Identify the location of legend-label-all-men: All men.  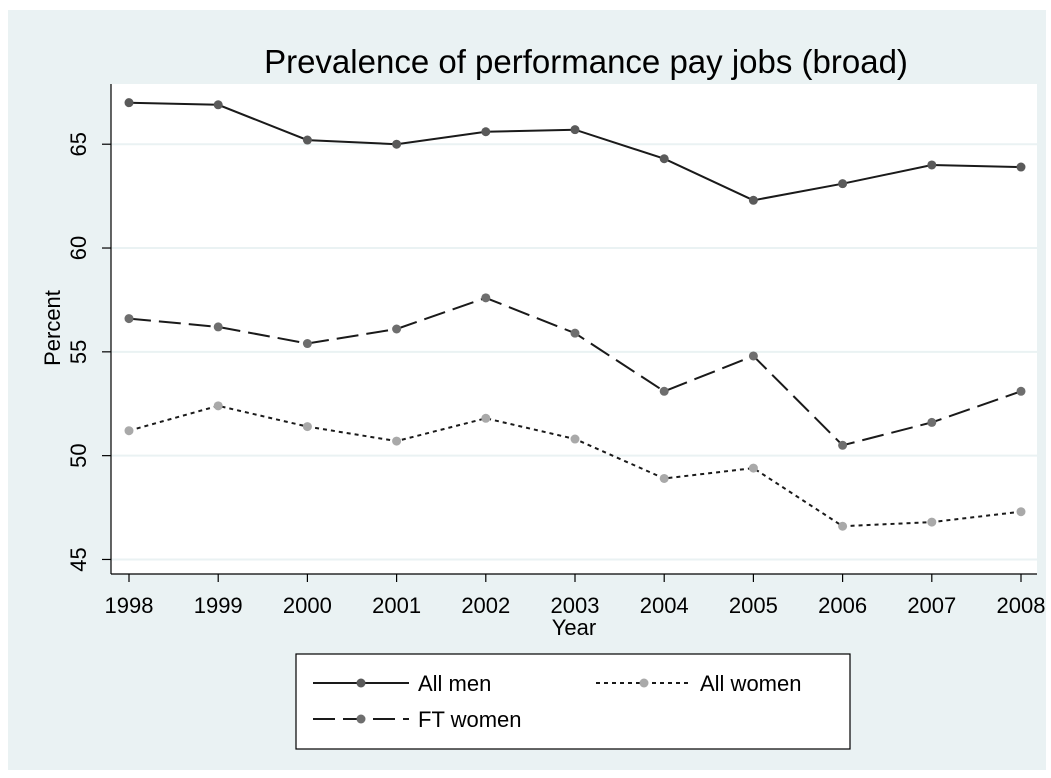
(454, 683).